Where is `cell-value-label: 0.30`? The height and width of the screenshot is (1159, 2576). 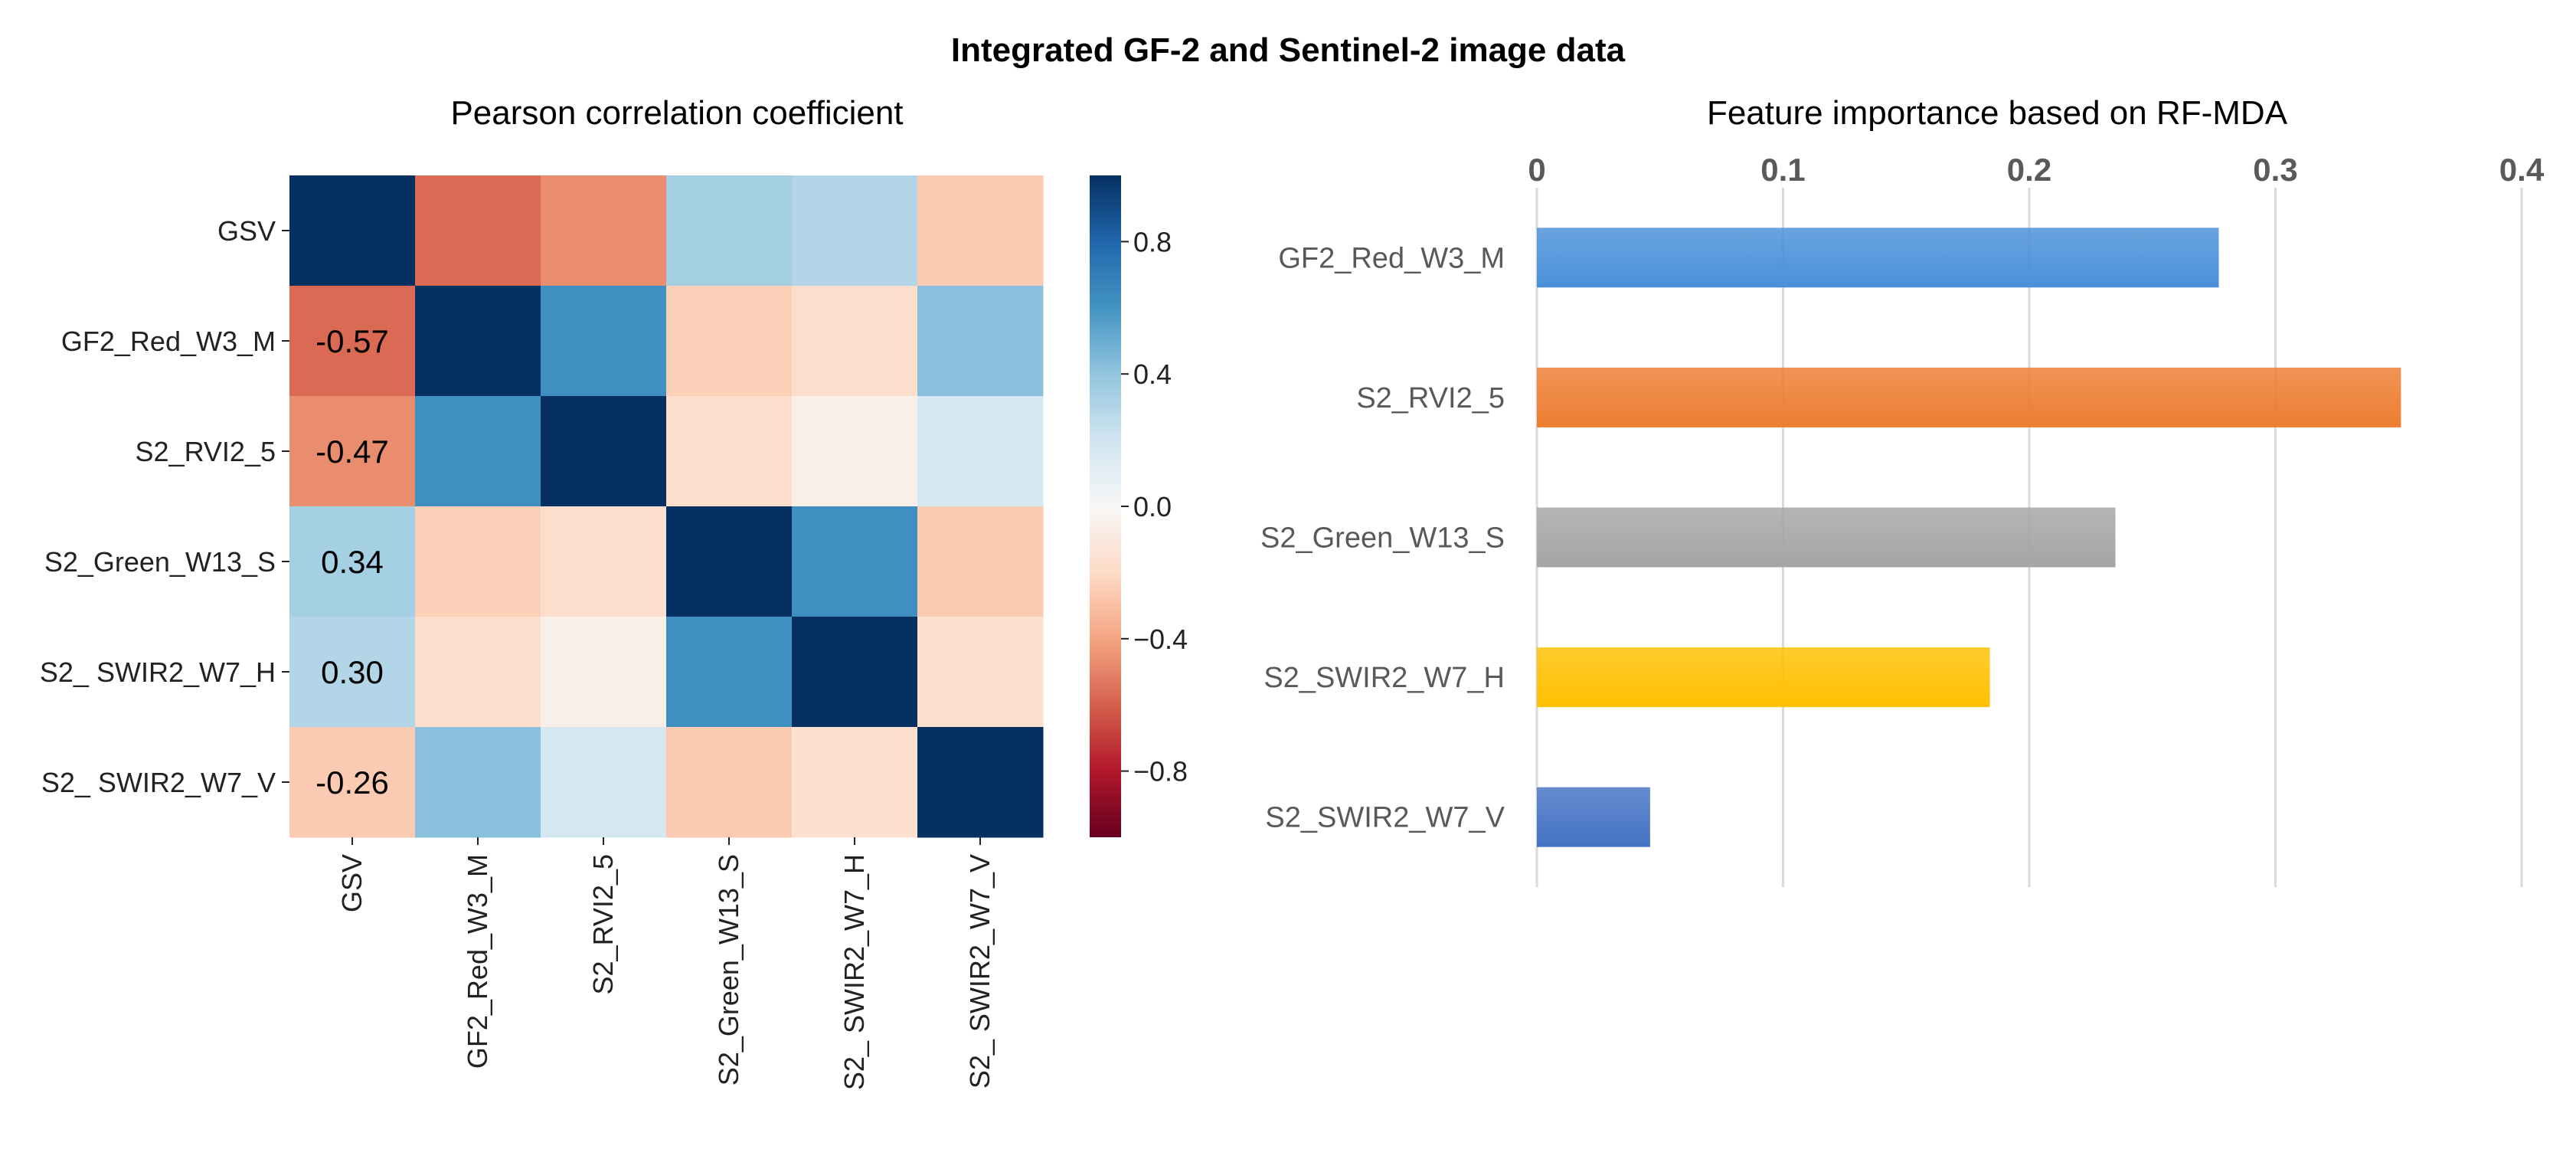
cell-value-label: 0.30 is located at coordinates (352, 672).